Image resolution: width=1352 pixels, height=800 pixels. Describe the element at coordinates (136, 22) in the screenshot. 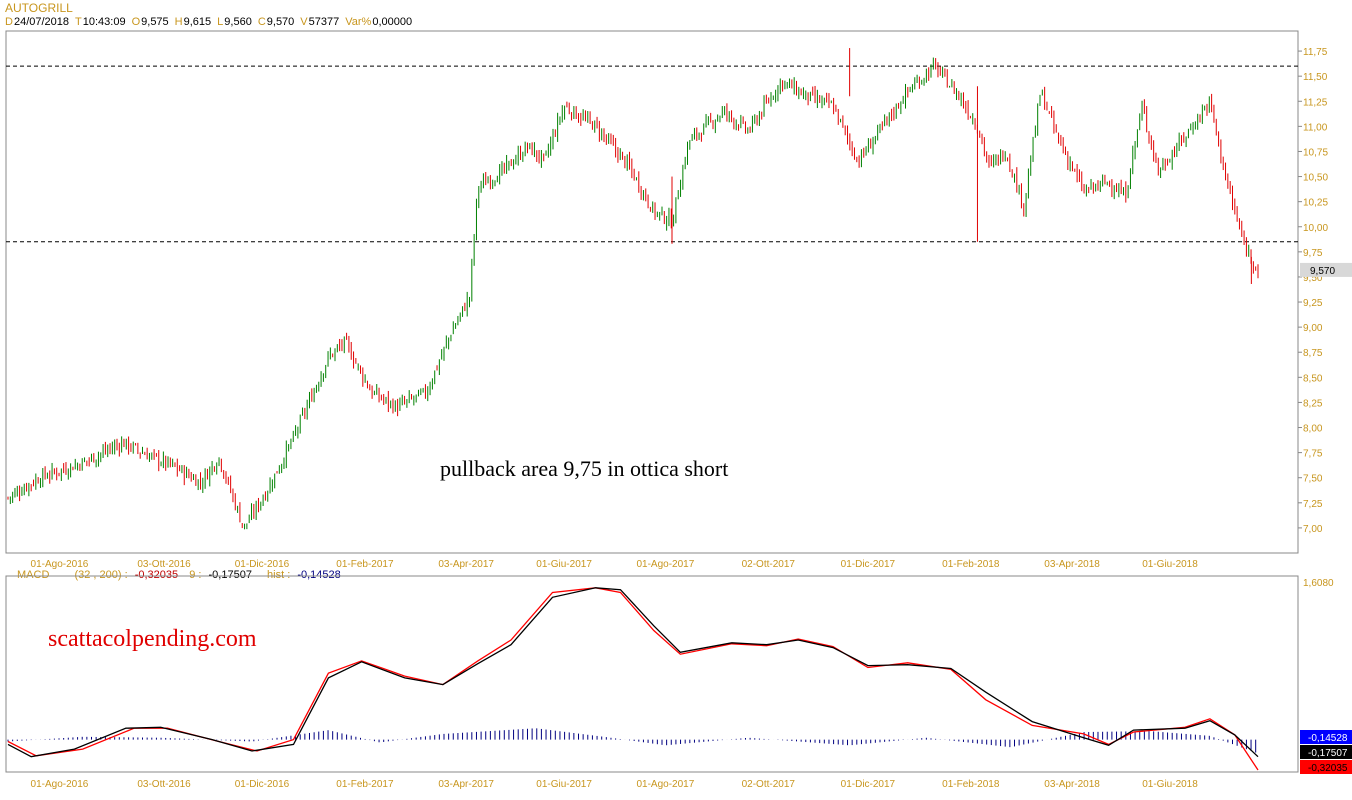

I see `ohlc-key: O` at that location.